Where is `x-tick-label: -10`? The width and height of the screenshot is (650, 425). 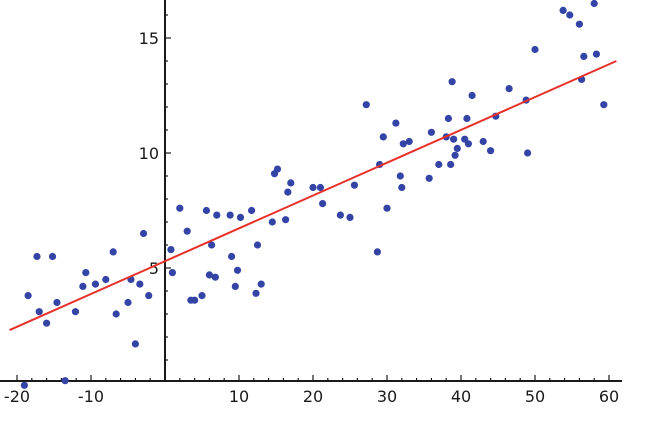 x-tick-label: -10 is located at coordinates (91, 396).